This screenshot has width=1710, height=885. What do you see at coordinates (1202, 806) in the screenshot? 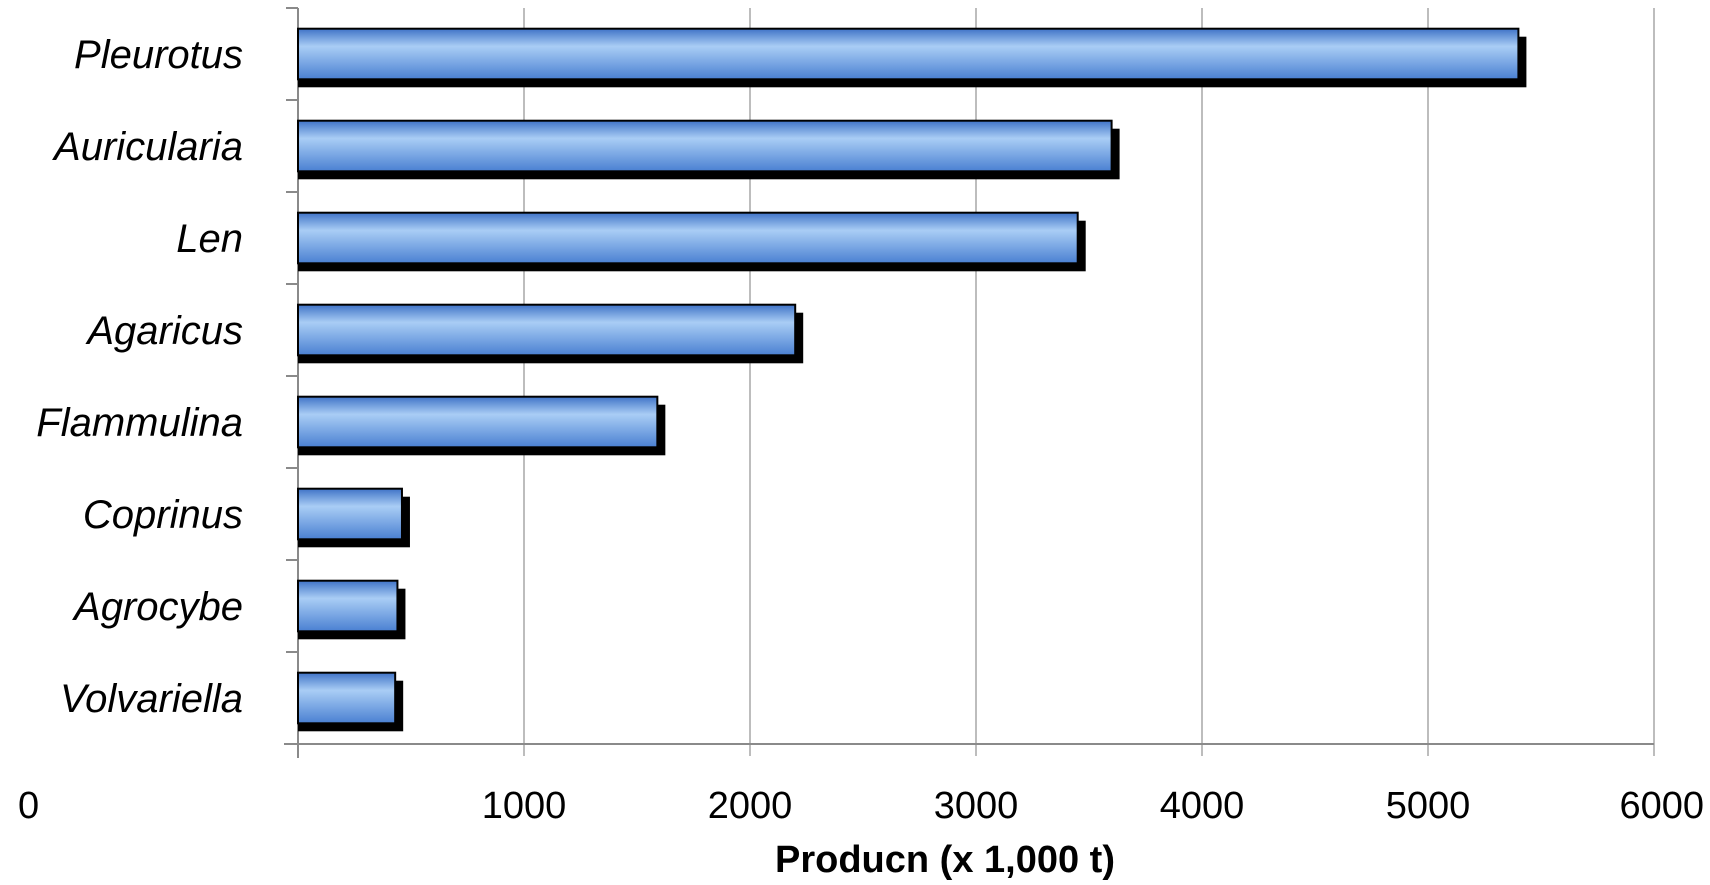
I see `x-tick-label: 4000` at bounding box center [1202, 806].